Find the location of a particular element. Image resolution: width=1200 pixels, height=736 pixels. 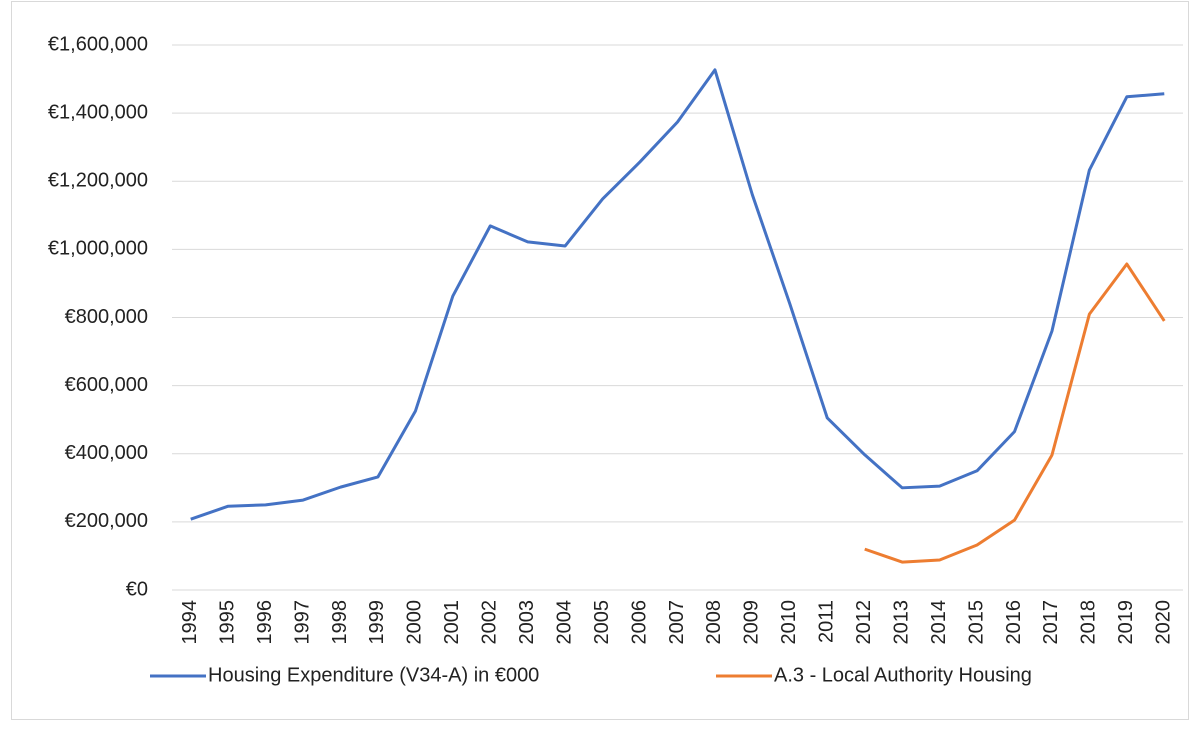

x-tick-label: 1999 is located at coordinates (377, 622).